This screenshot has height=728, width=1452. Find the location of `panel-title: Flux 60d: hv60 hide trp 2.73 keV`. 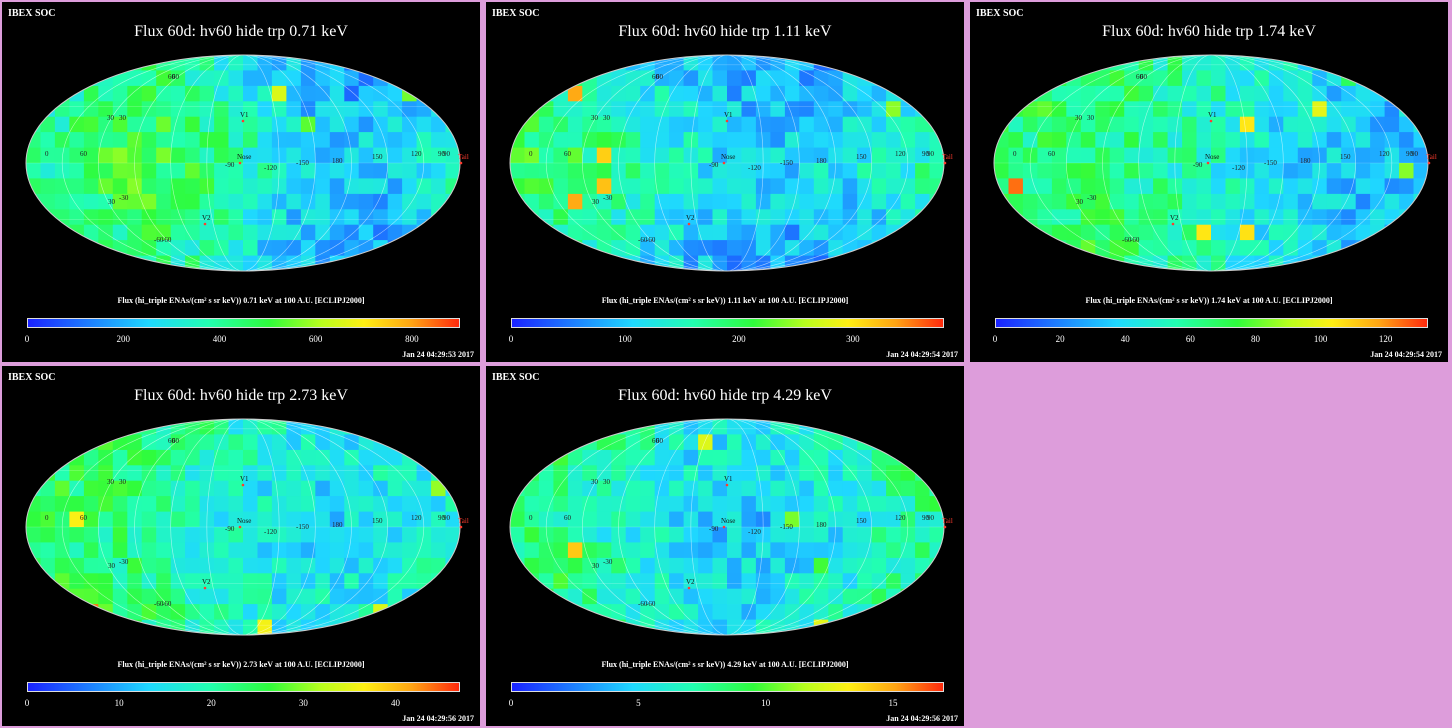

panel-title: Flux 60d: hv60 hide trp 2.73 keV is located at coordinates (241, 395).